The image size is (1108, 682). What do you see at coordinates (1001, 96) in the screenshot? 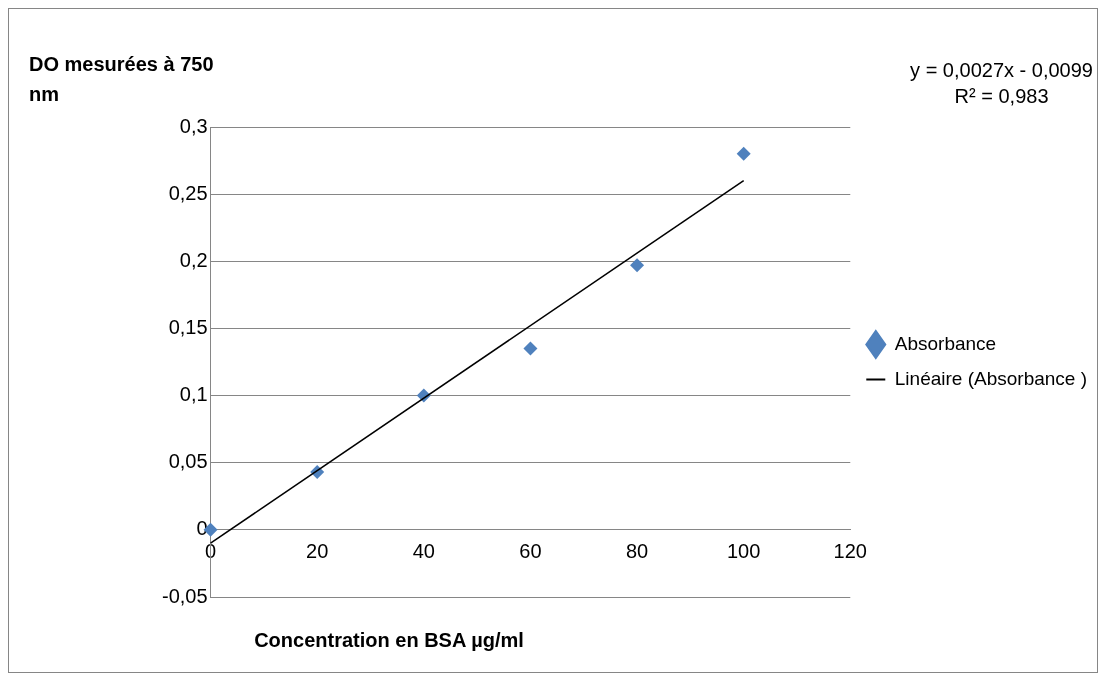
I see `text: R² = 0,983` at bounding box center [1001, 96].